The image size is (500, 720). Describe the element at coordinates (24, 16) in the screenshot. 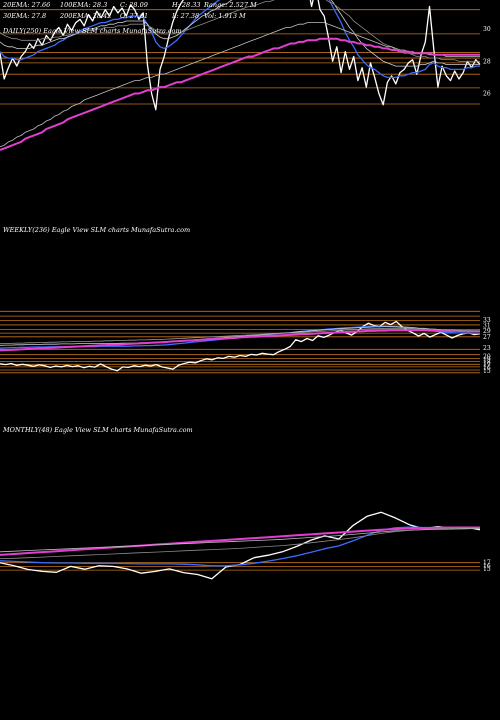

I see `stat-label: 30EMA: 27.8` at that location.